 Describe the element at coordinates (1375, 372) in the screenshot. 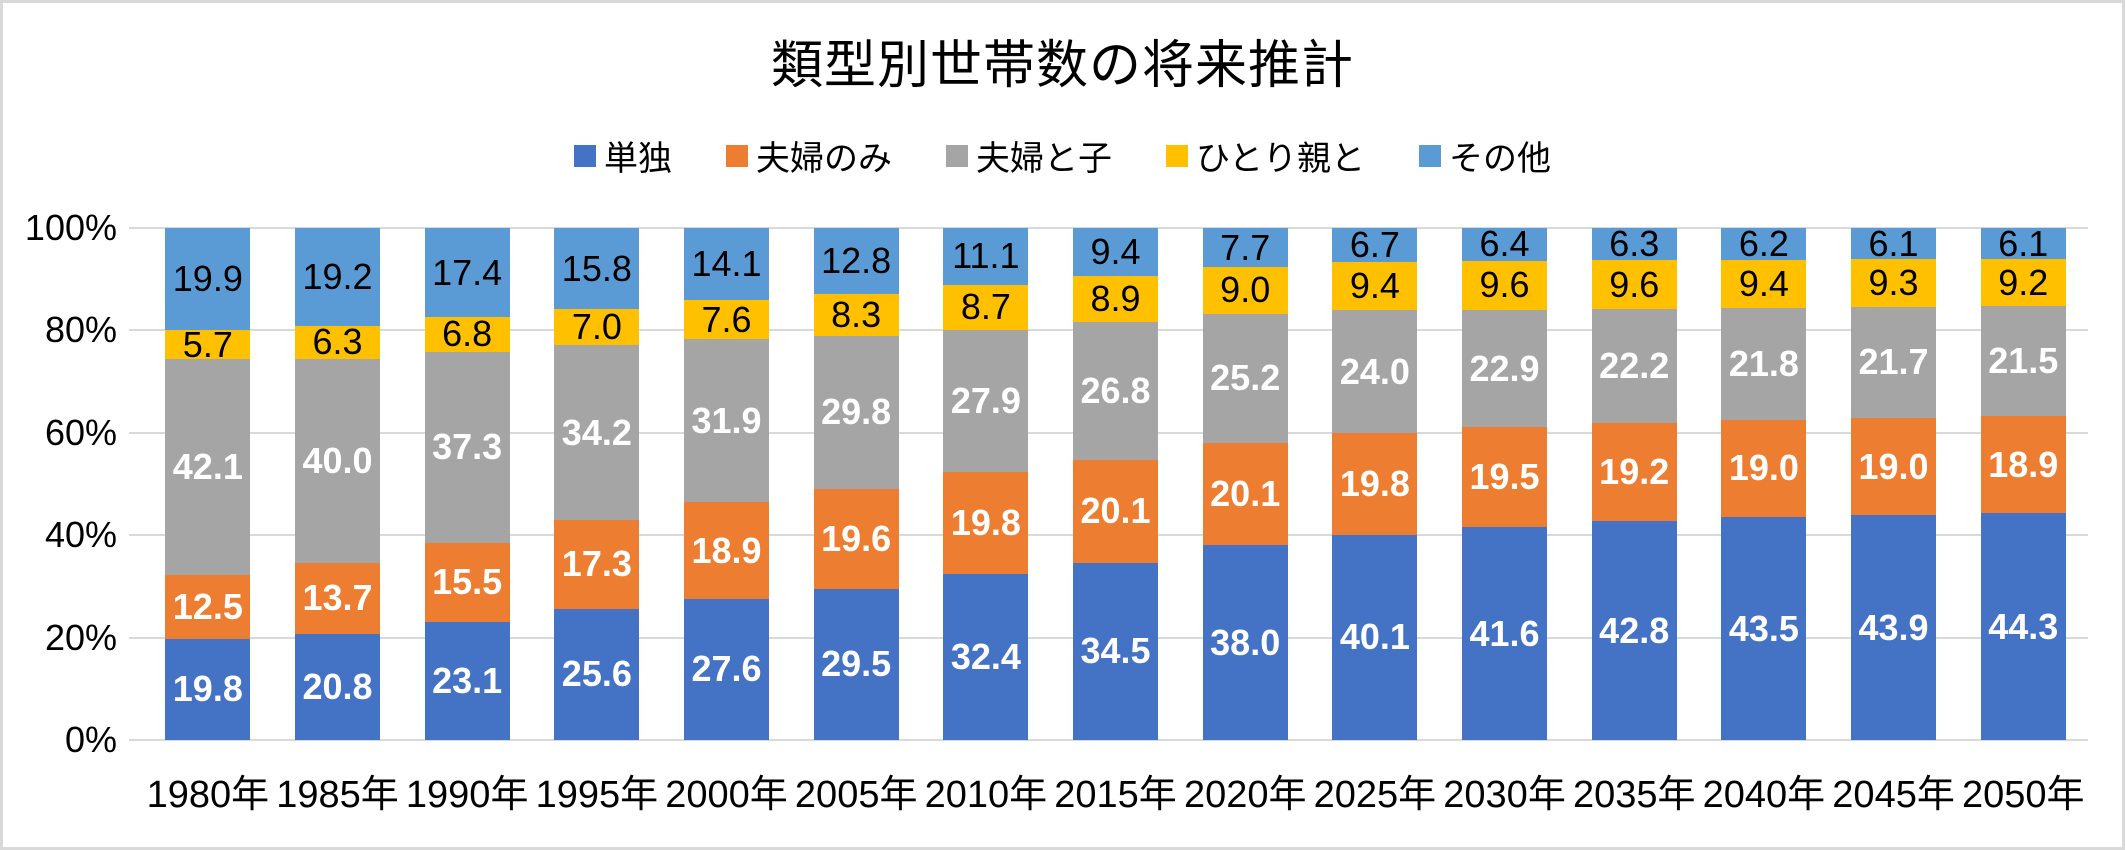

I see `bar-segment: 24.0` at that location.